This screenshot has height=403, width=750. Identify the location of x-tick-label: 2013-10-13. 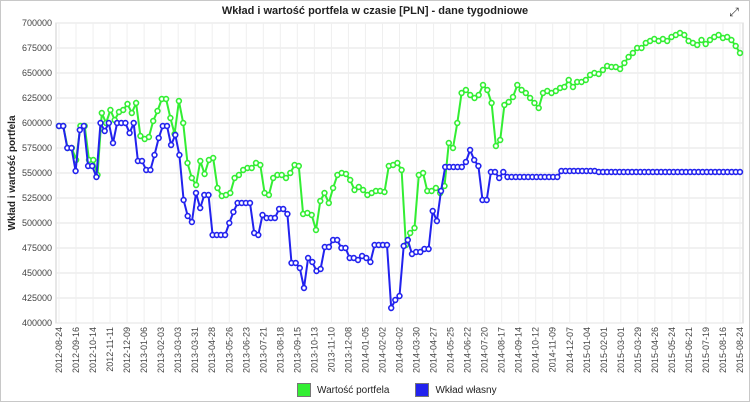
(314, 350).